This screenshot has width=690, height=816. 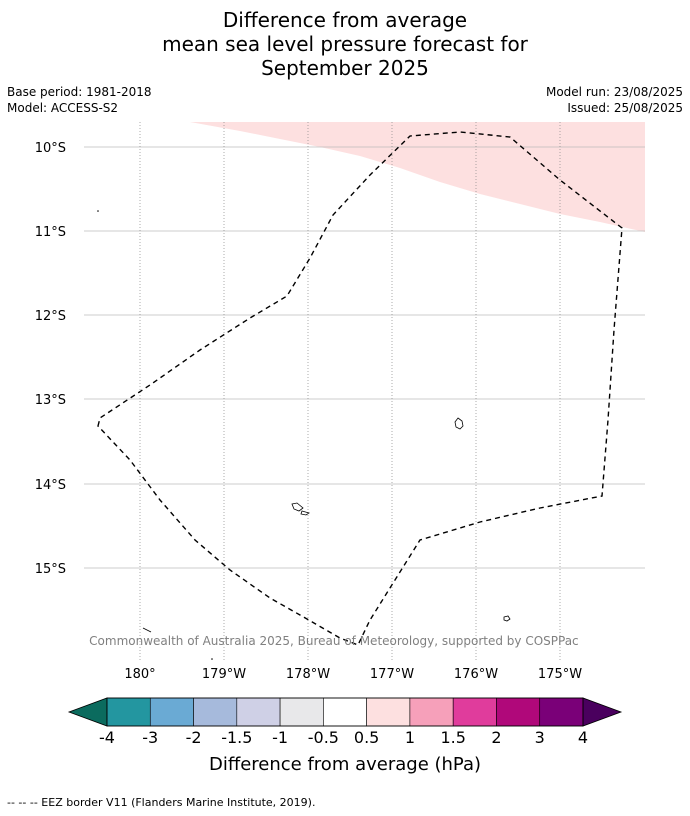 I want to click on colorbar-extend-left, so click(x=87, y=712).